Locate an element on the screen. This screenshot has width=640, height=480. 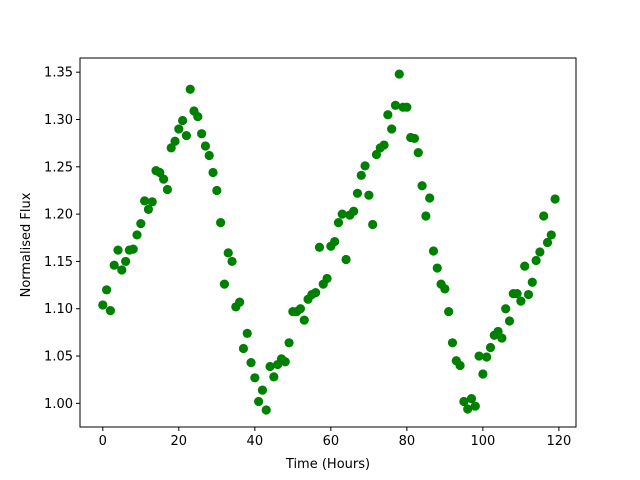
x-tick-label: 60 is located at coordinates (331, 441).